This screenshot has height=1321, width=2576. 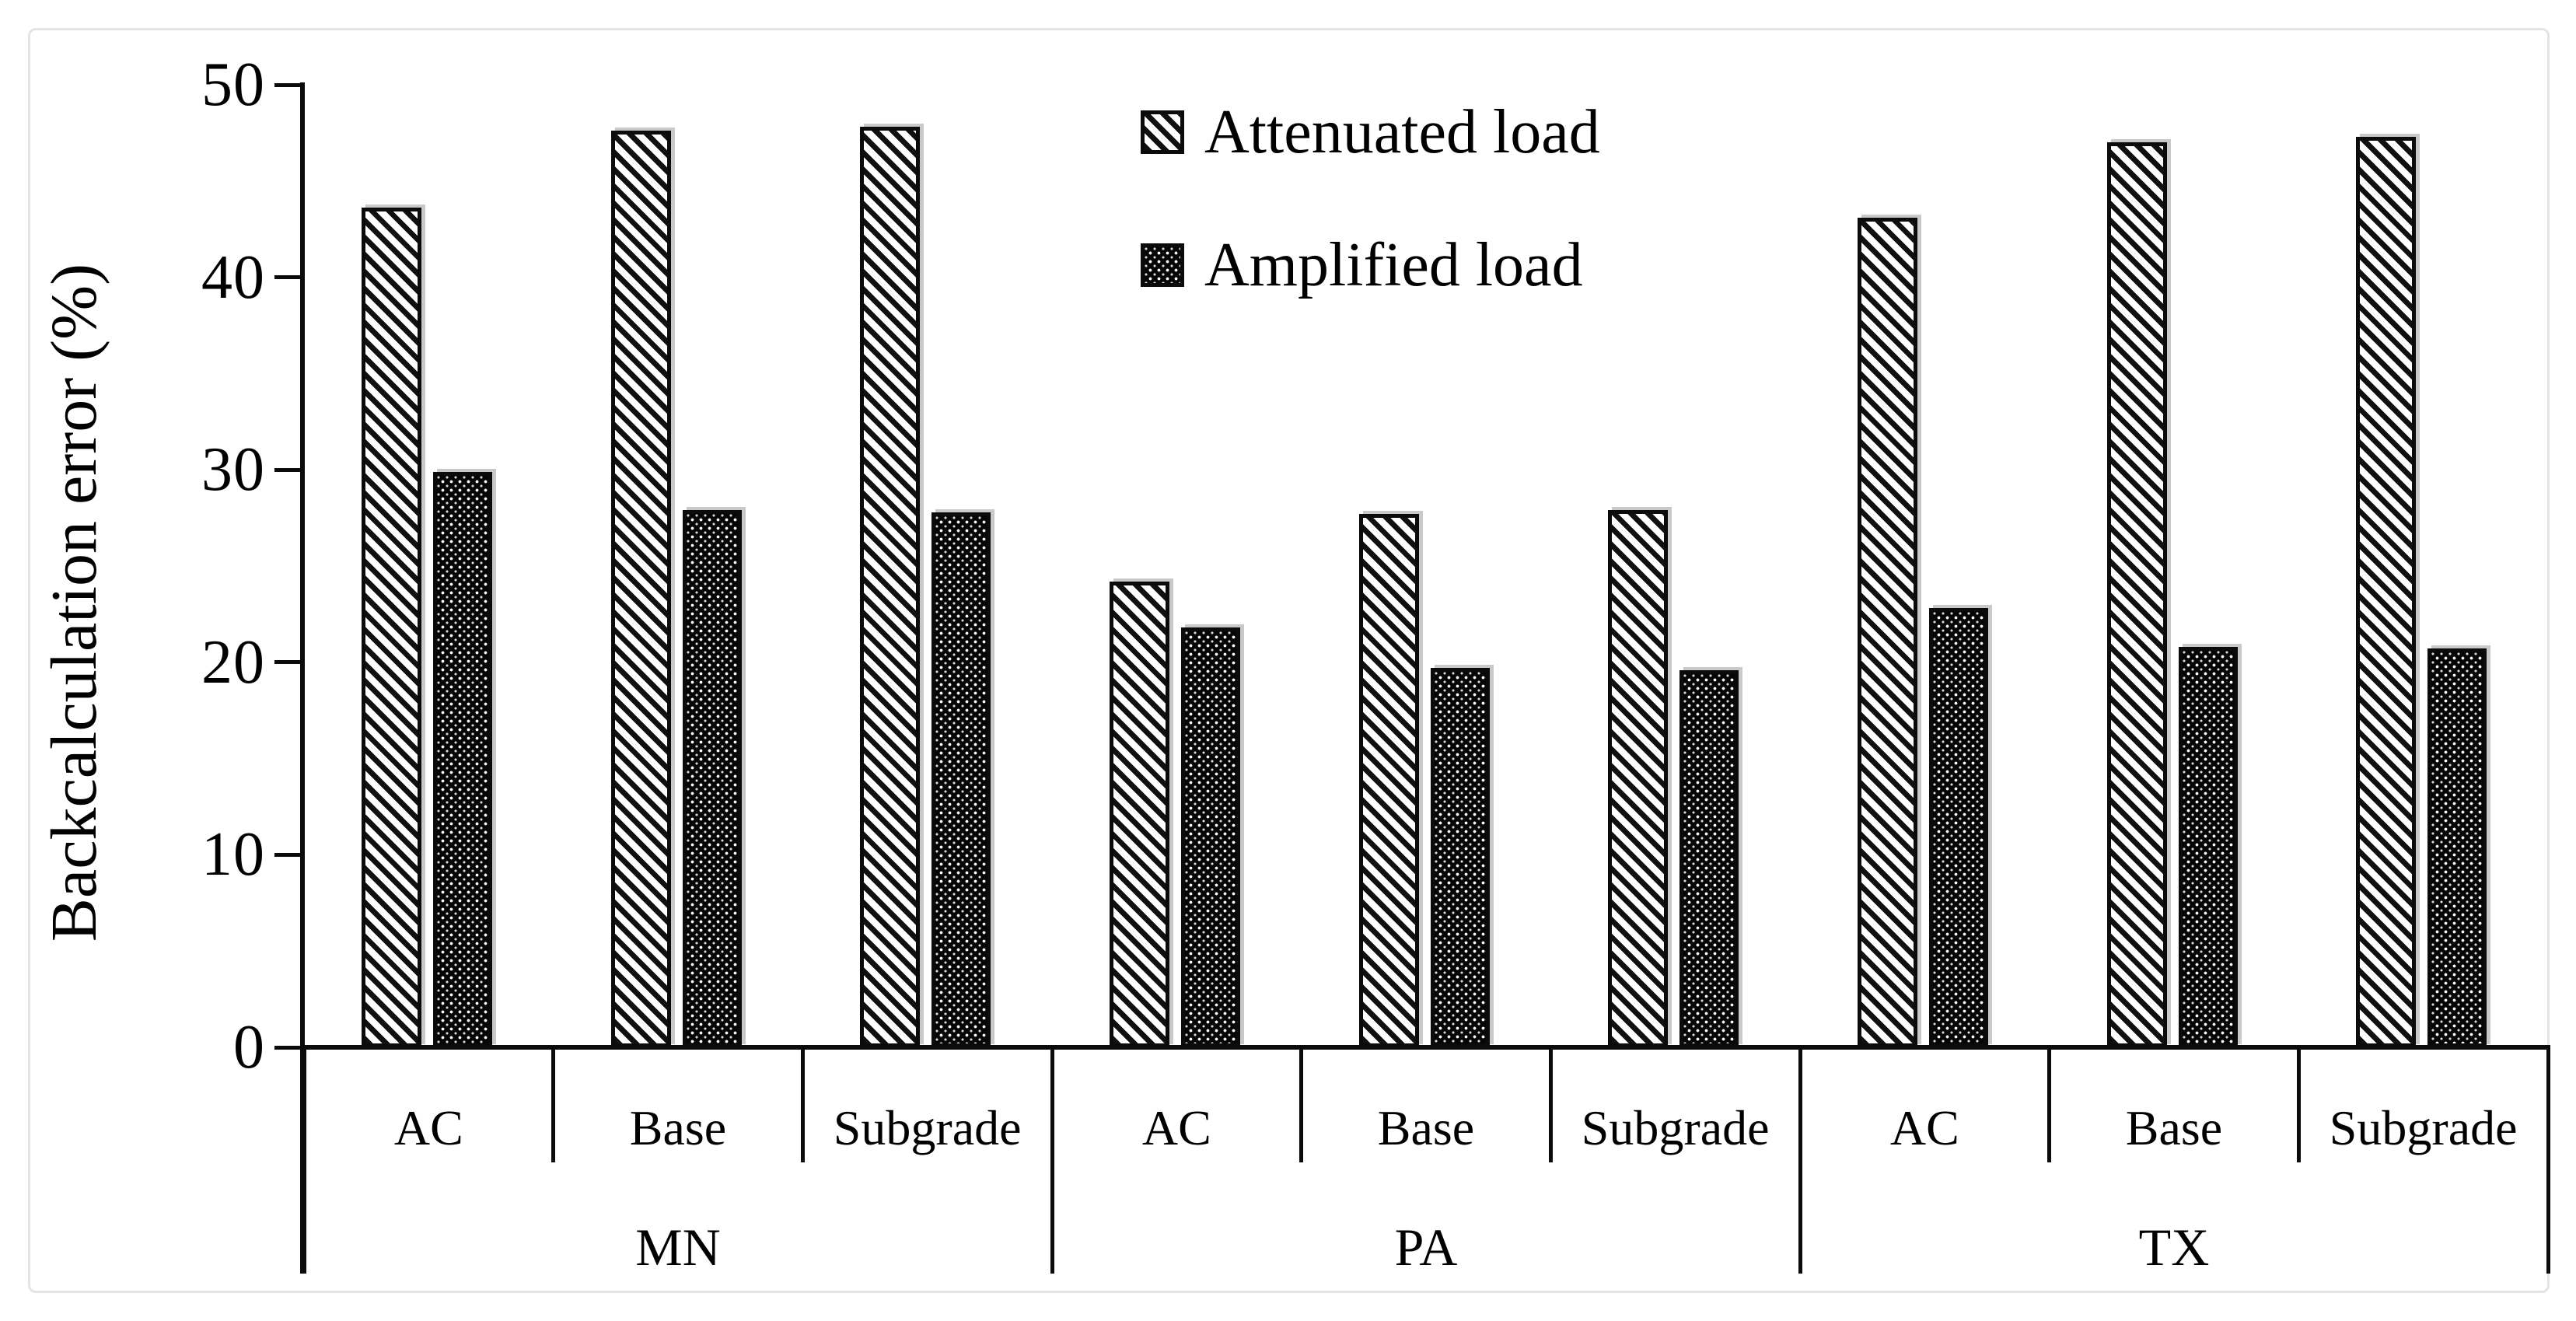 I want to click on group-label-mn: MN, so click(x=678, y=1247).